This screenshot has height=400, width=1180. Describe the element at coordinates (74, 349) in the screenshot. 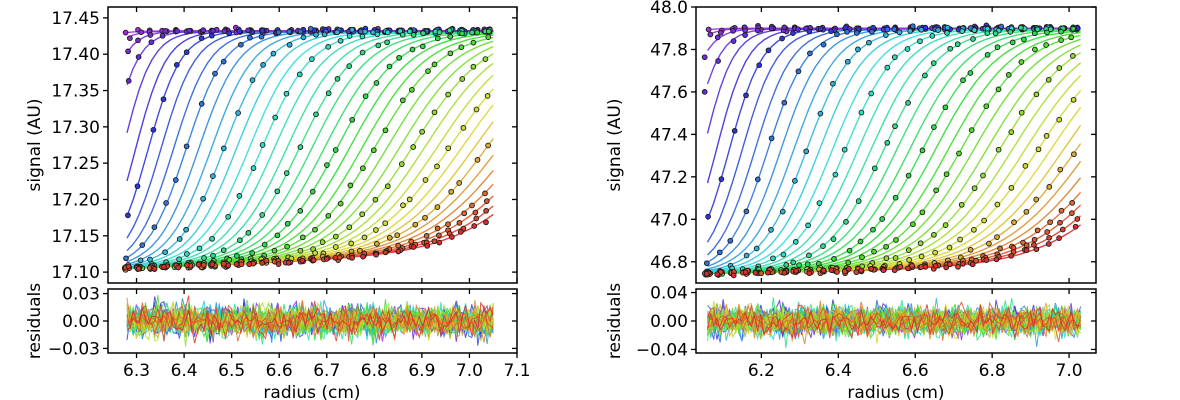

I see `left-residuals-y-tick-label: −0.03` at that location.